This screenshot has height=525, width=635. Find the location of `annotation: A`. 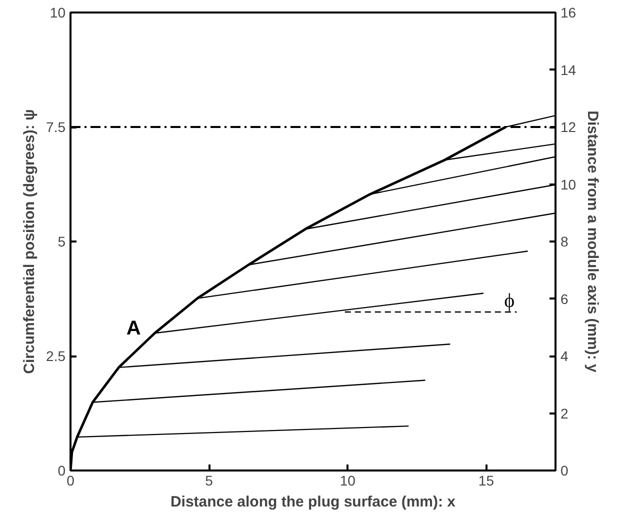

annotation: A is located at coordinates (133, 329).